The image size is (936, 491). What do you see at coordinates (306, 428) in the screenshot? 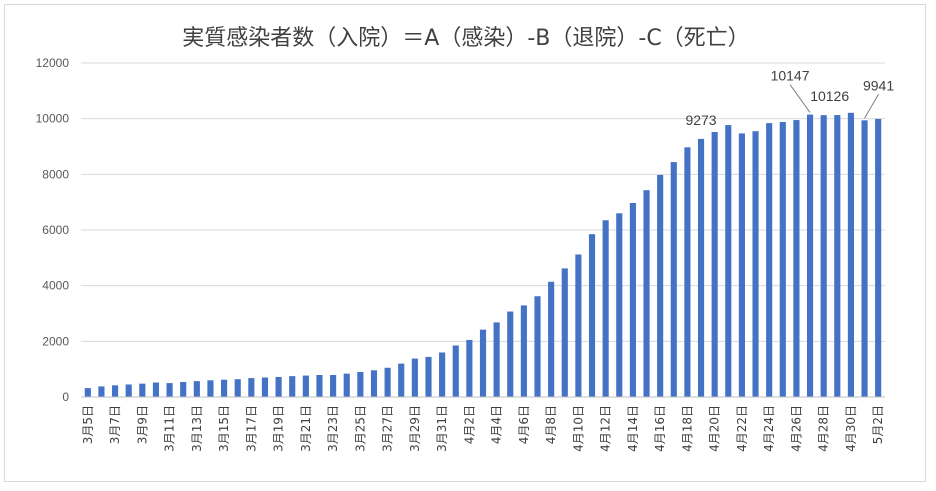
I see `x-tick-label: 3月21日` at bounding box center [306, 428].